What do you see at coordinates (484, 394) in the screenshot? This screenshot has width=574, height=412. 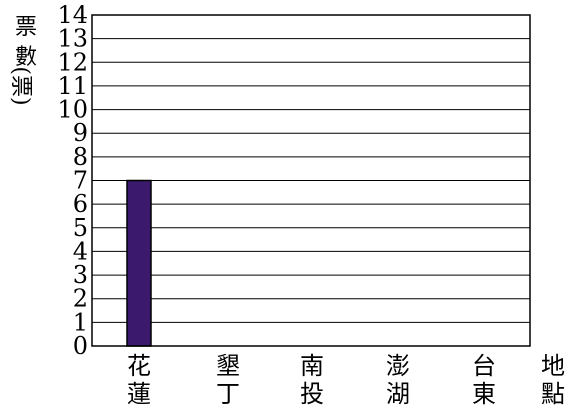 I see `x-tick-label: 東` at bounding box center [484, 394].